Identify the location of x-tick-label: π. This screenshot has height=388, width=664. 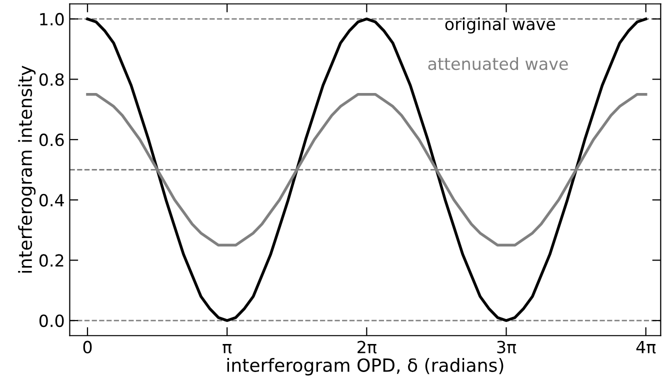
(227, 349).